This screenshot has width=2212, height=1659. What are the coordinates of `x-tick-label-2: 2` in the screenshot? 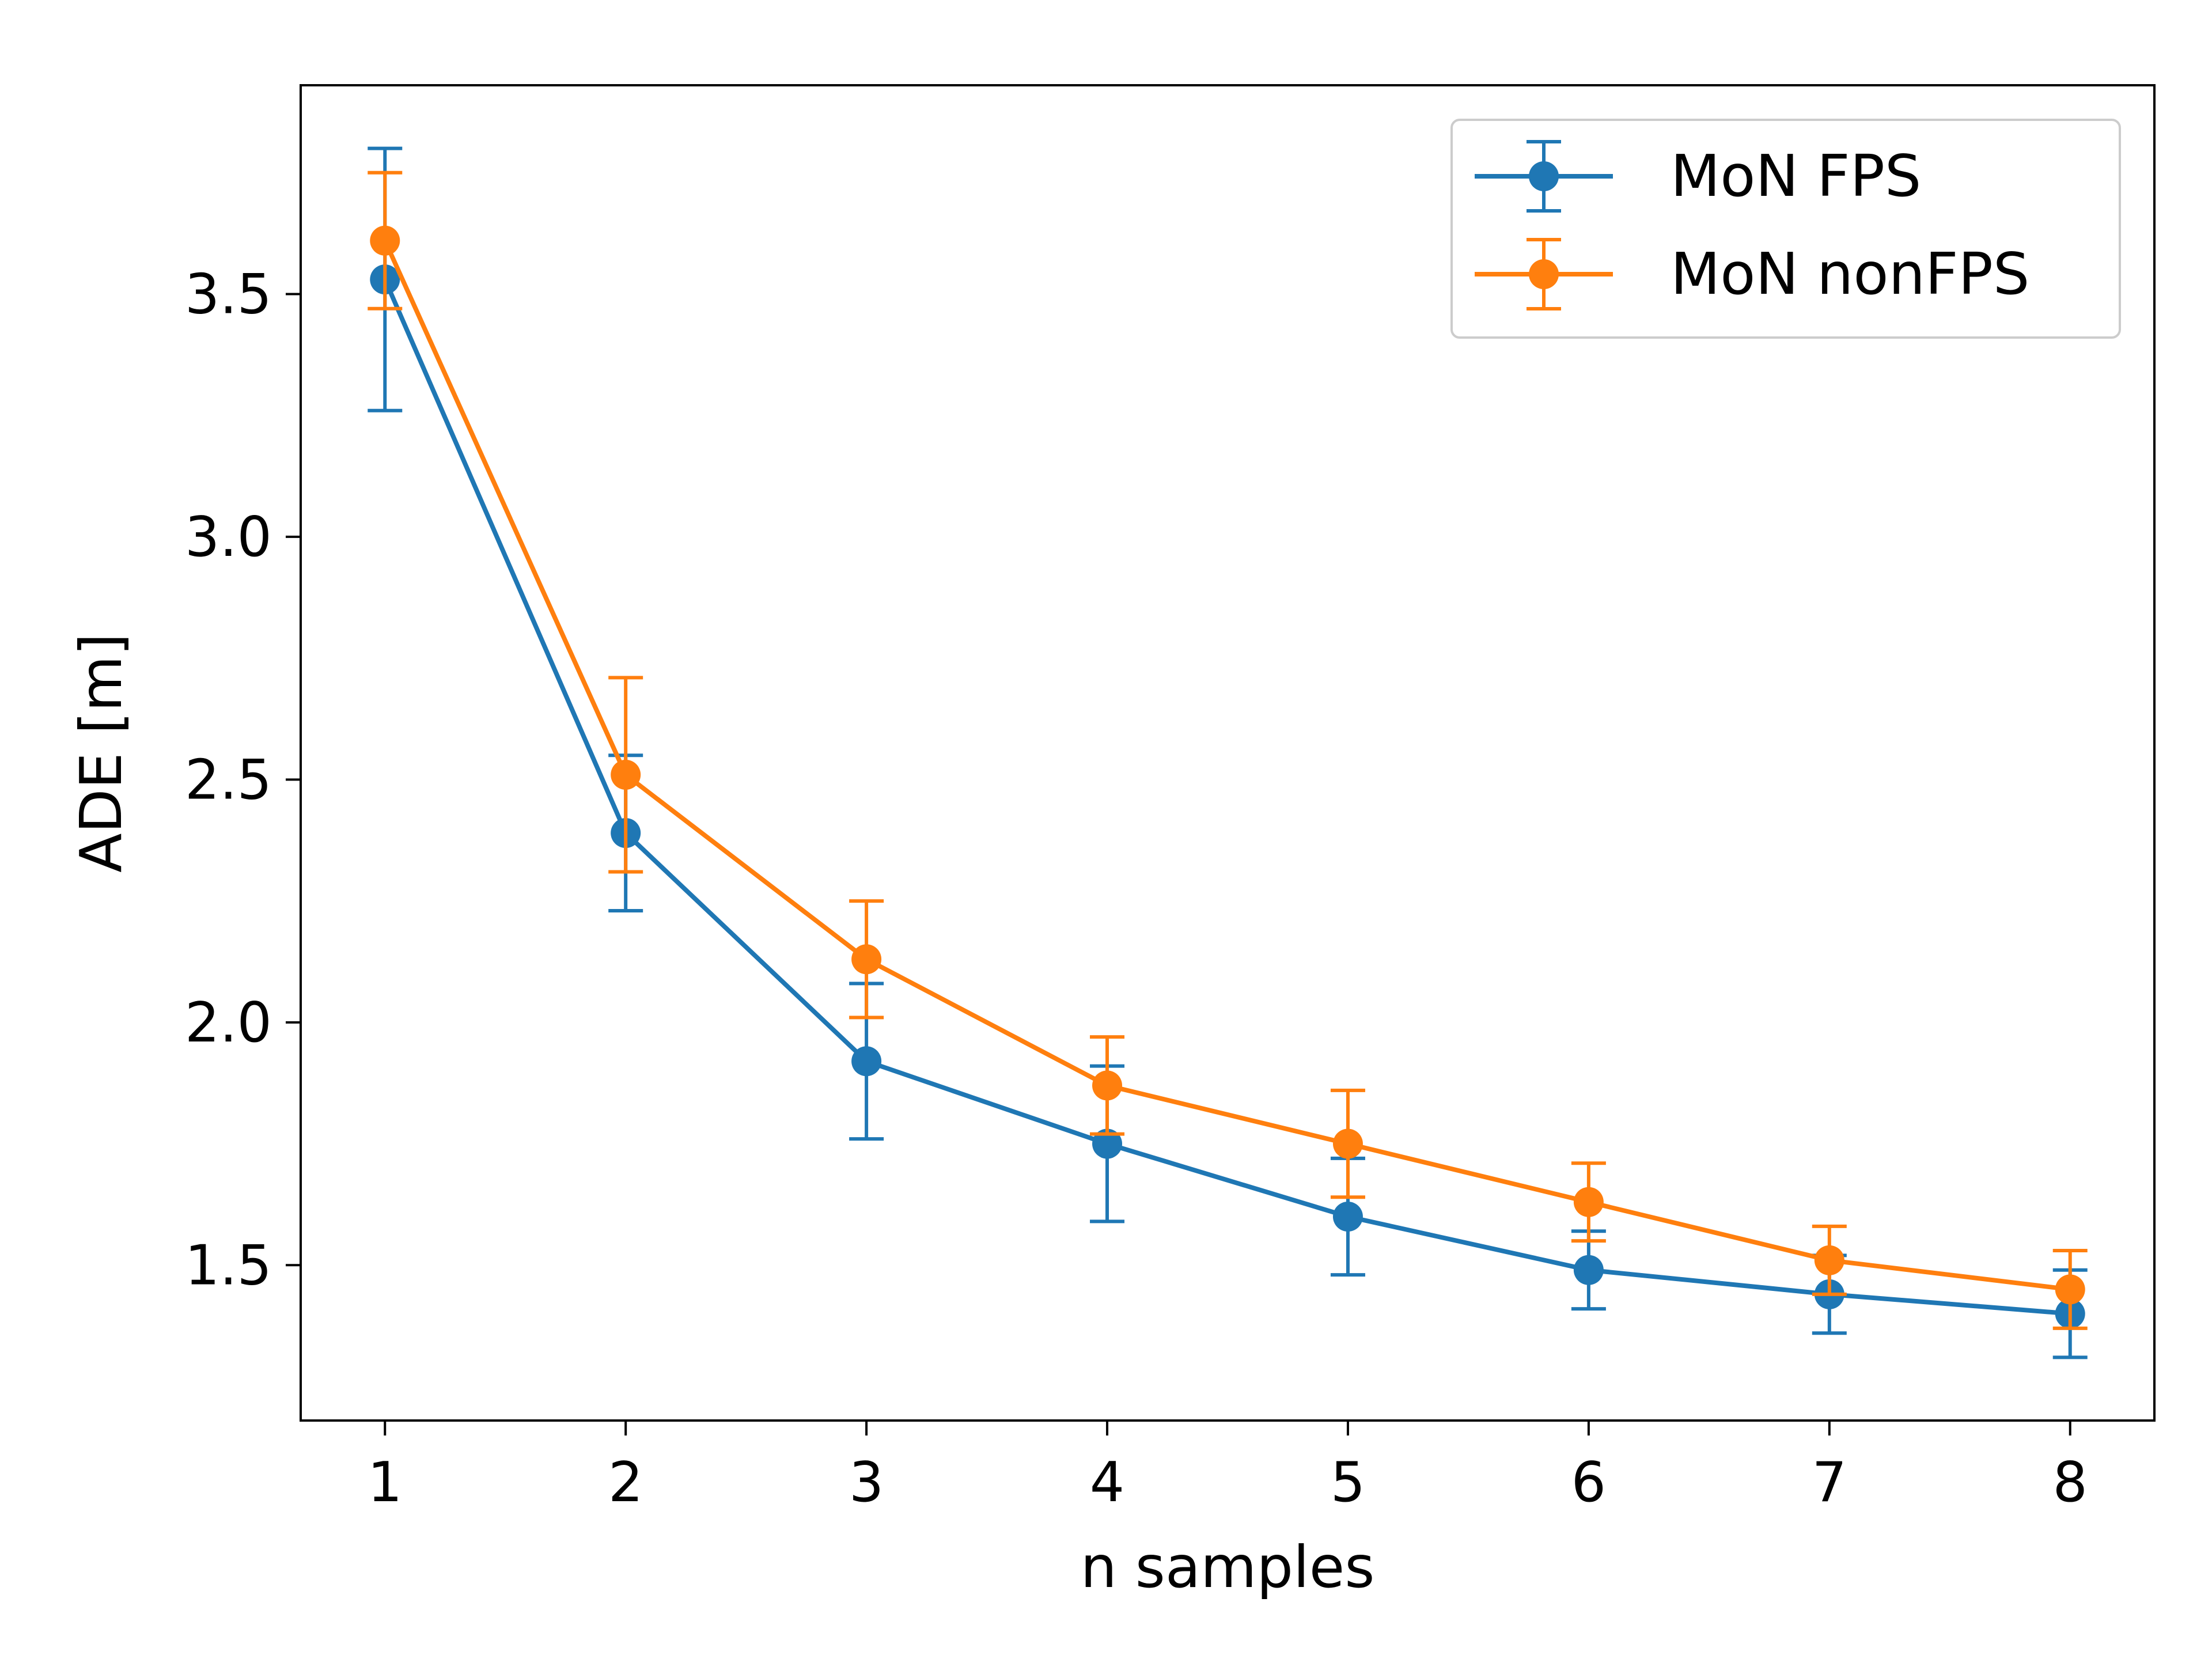 It's located at (625, 1482).